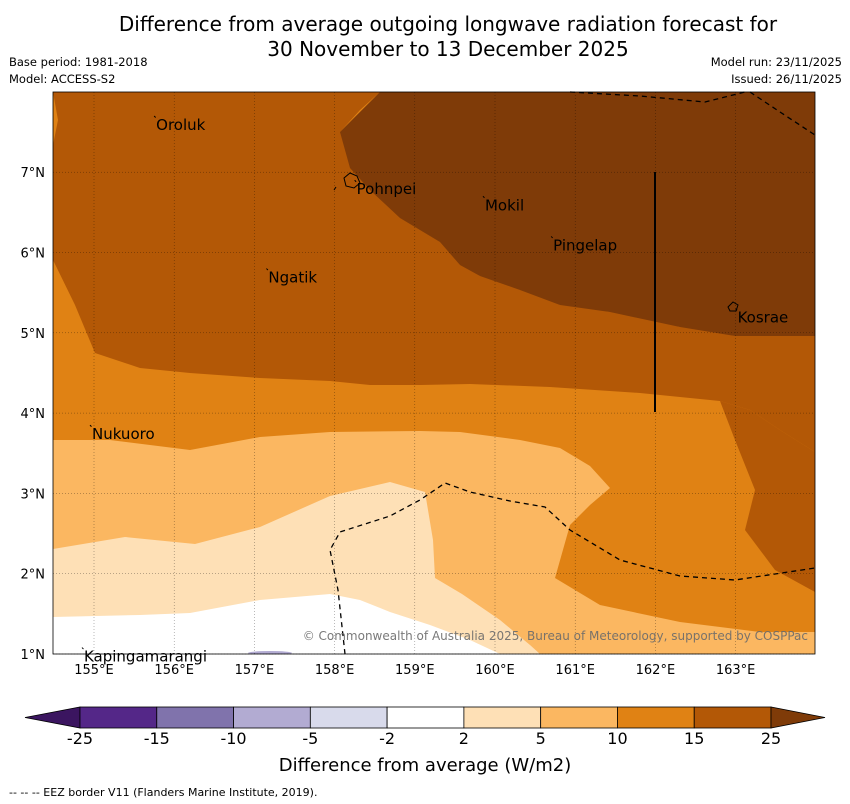 This screenshot has width=850, height=804. I want to click on lon-tick-label: 156°E, so click(174, 670).